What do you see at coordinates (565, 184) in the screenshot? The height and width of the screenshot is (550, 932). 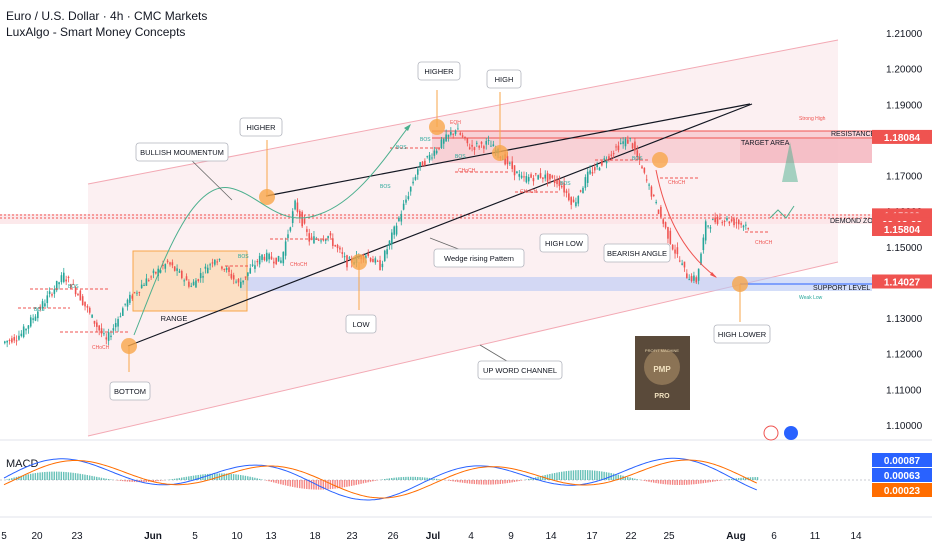 I see `smc-label: BOS` at bounding box center [565, 184].